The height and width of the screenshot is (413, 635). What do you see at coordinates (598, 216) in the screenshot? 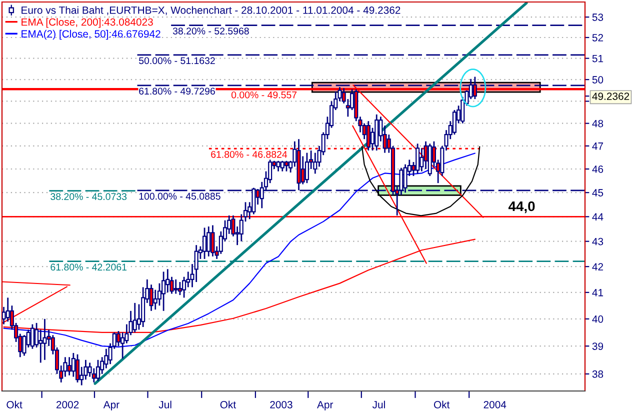
I see `y-tick-label: 44` at bounding box center [598, 216].